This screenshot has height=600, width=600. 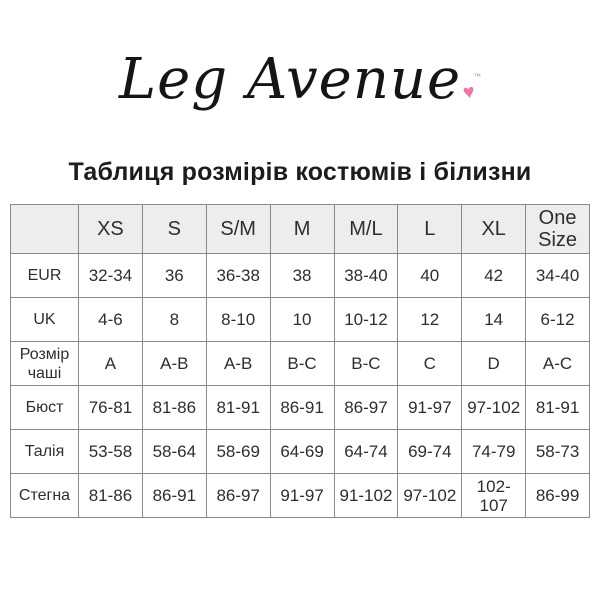 I want to click on size-value-cell: 4-6, so click(x=110, y=319).